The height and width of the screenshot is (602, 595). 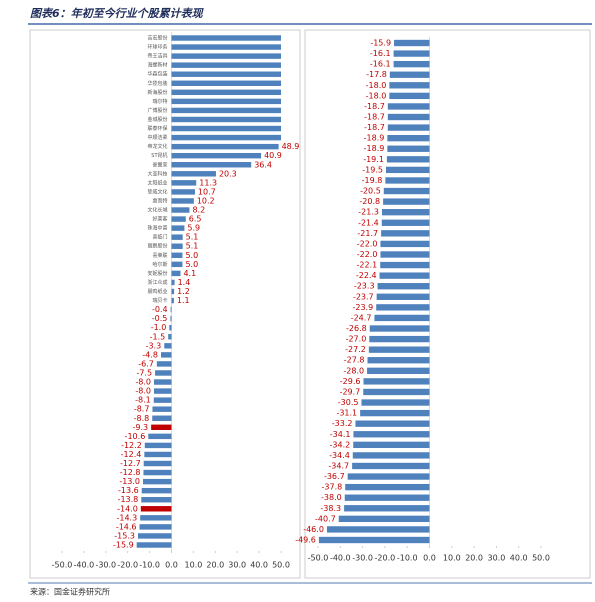 What do you see at coordinates (141, 427) in the screenshot?
I see `value-label: -9.3` at bounding box center [141, 427].